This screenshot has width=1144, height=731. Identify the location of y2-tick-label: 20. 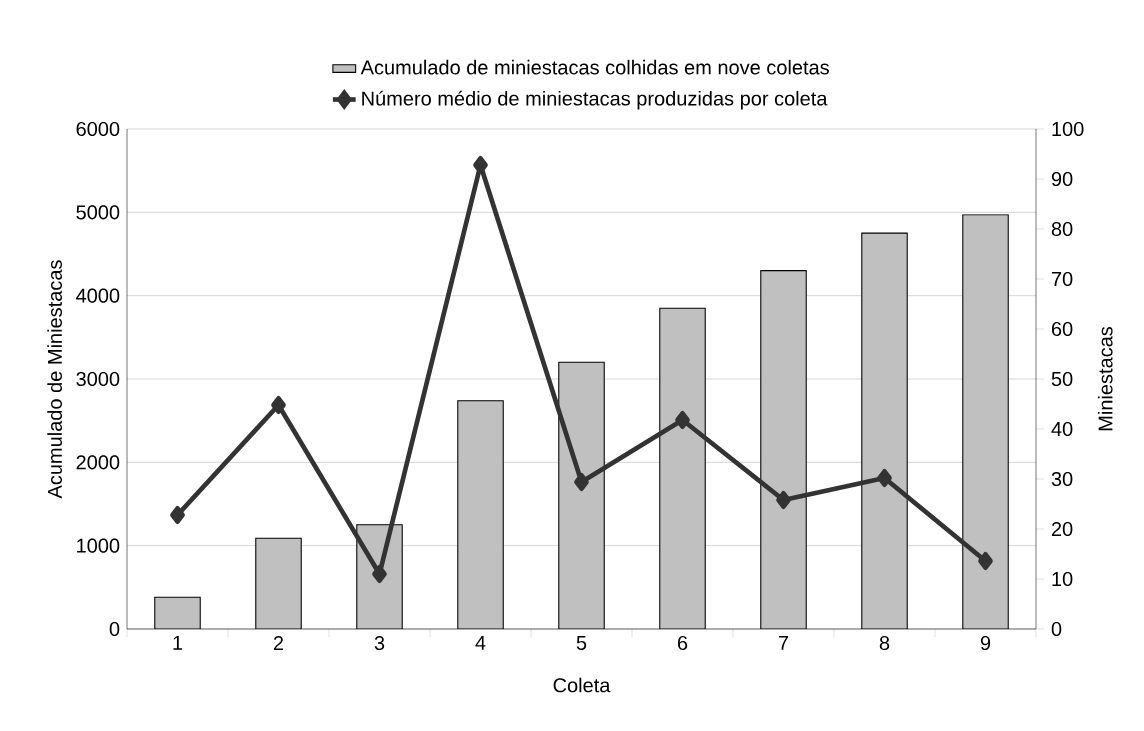
(1062, 529).